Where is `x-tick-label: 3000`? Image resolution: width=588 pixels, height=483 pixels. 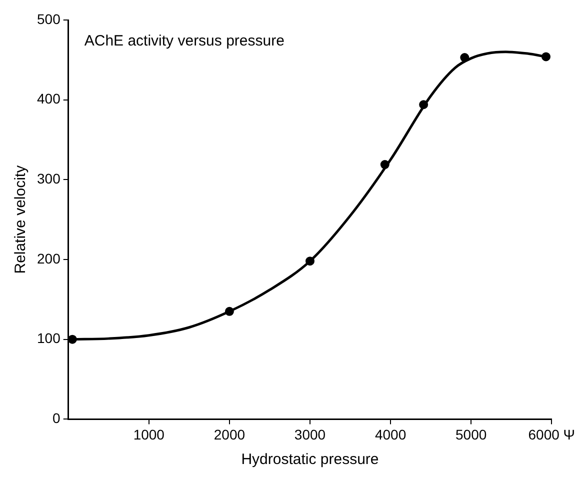
x-tick-label: 3000 is located at coordinates (310, 434).